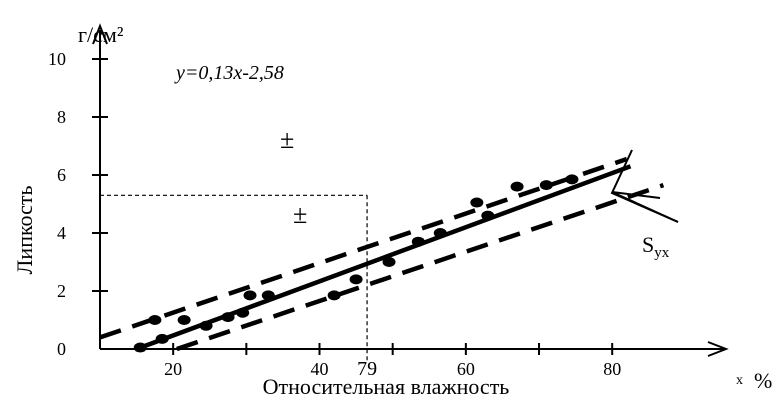  I want to click on y-unit-text: г/см², so click(101, 34).